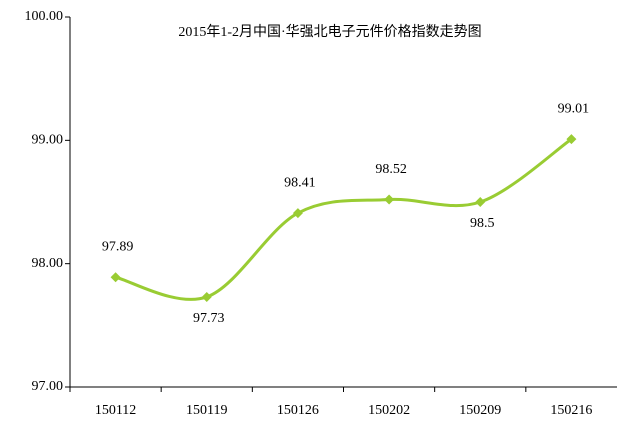 The image size is (637, 430). What do you see at coordinates (48, 386) in the screenshot?
I see `y-tick-label: 97.00` at bounding box center [48, 386].